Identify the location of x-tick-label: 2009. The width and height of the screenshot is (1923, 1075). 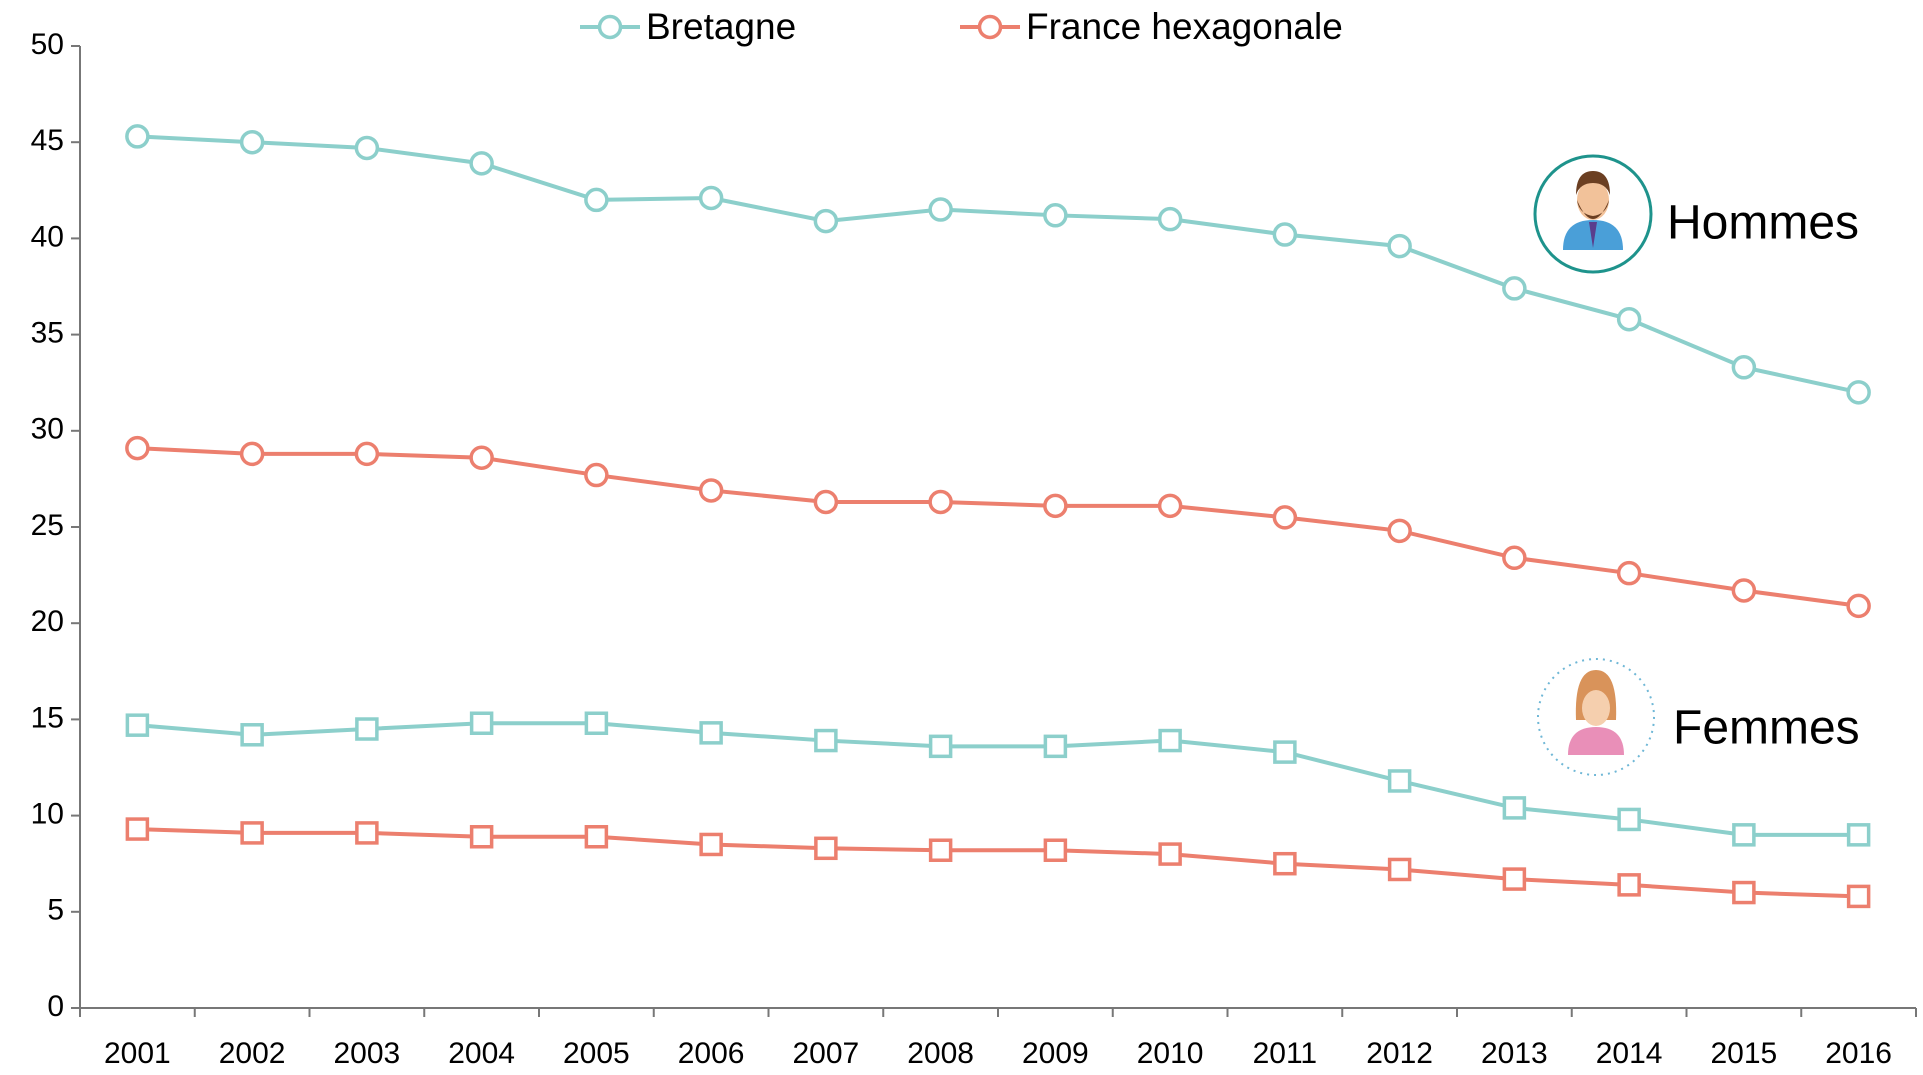
(1055, 1053).